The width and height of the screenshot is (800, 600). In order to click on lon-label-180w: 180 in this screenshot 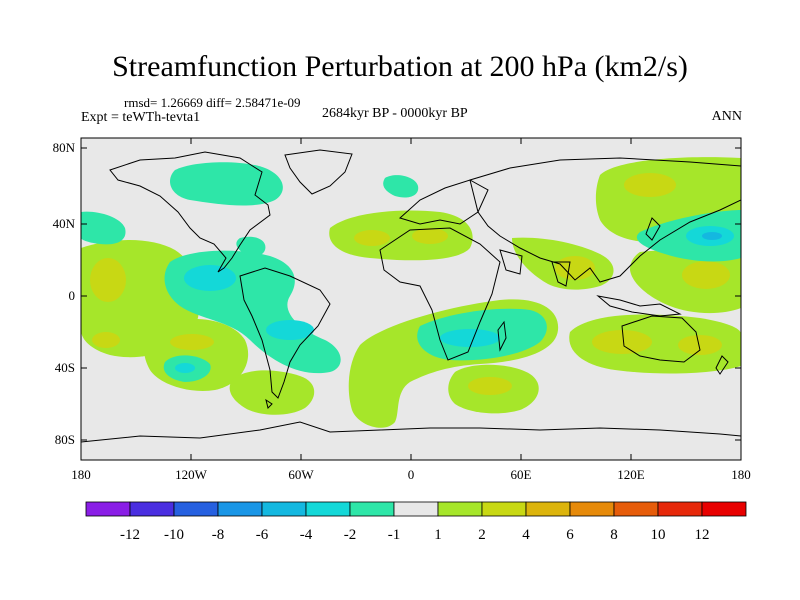, I will do `click(81, 474)`.